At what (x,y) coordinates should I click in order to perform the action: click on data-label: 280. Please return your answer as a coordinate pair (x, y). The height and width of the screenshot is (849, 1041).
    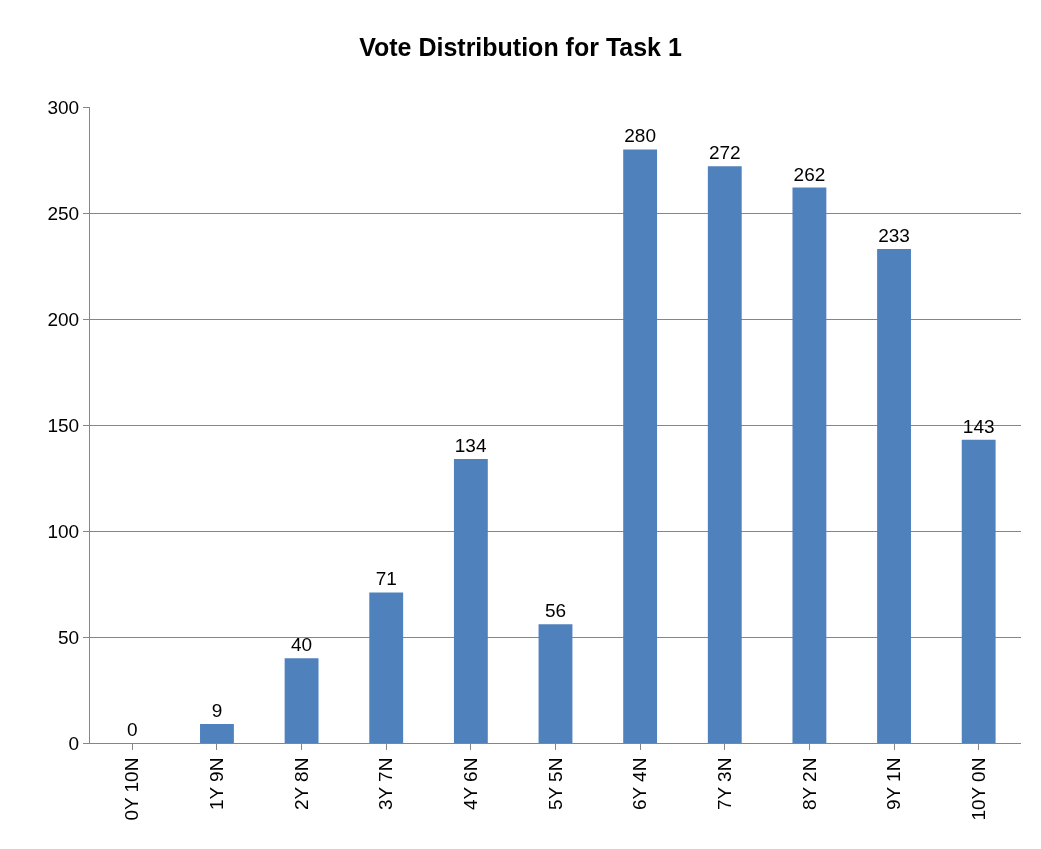
    Looking at the image, I should click on (640, 136).